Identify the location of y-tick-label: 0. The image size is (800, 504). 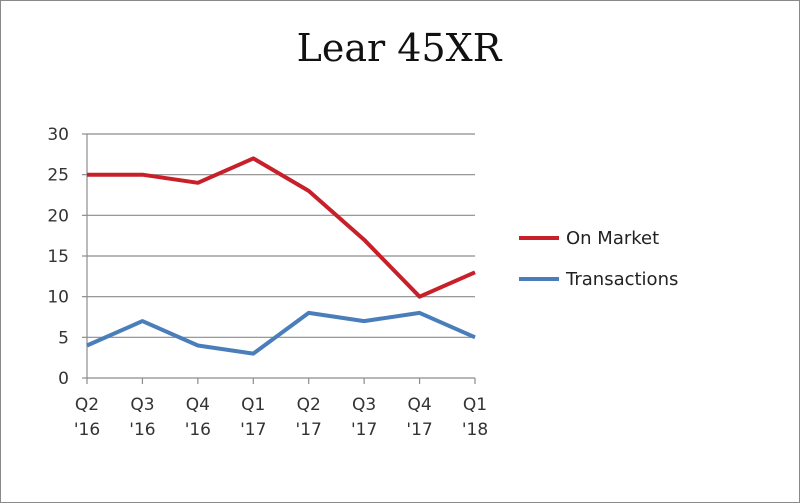
(63, 379).